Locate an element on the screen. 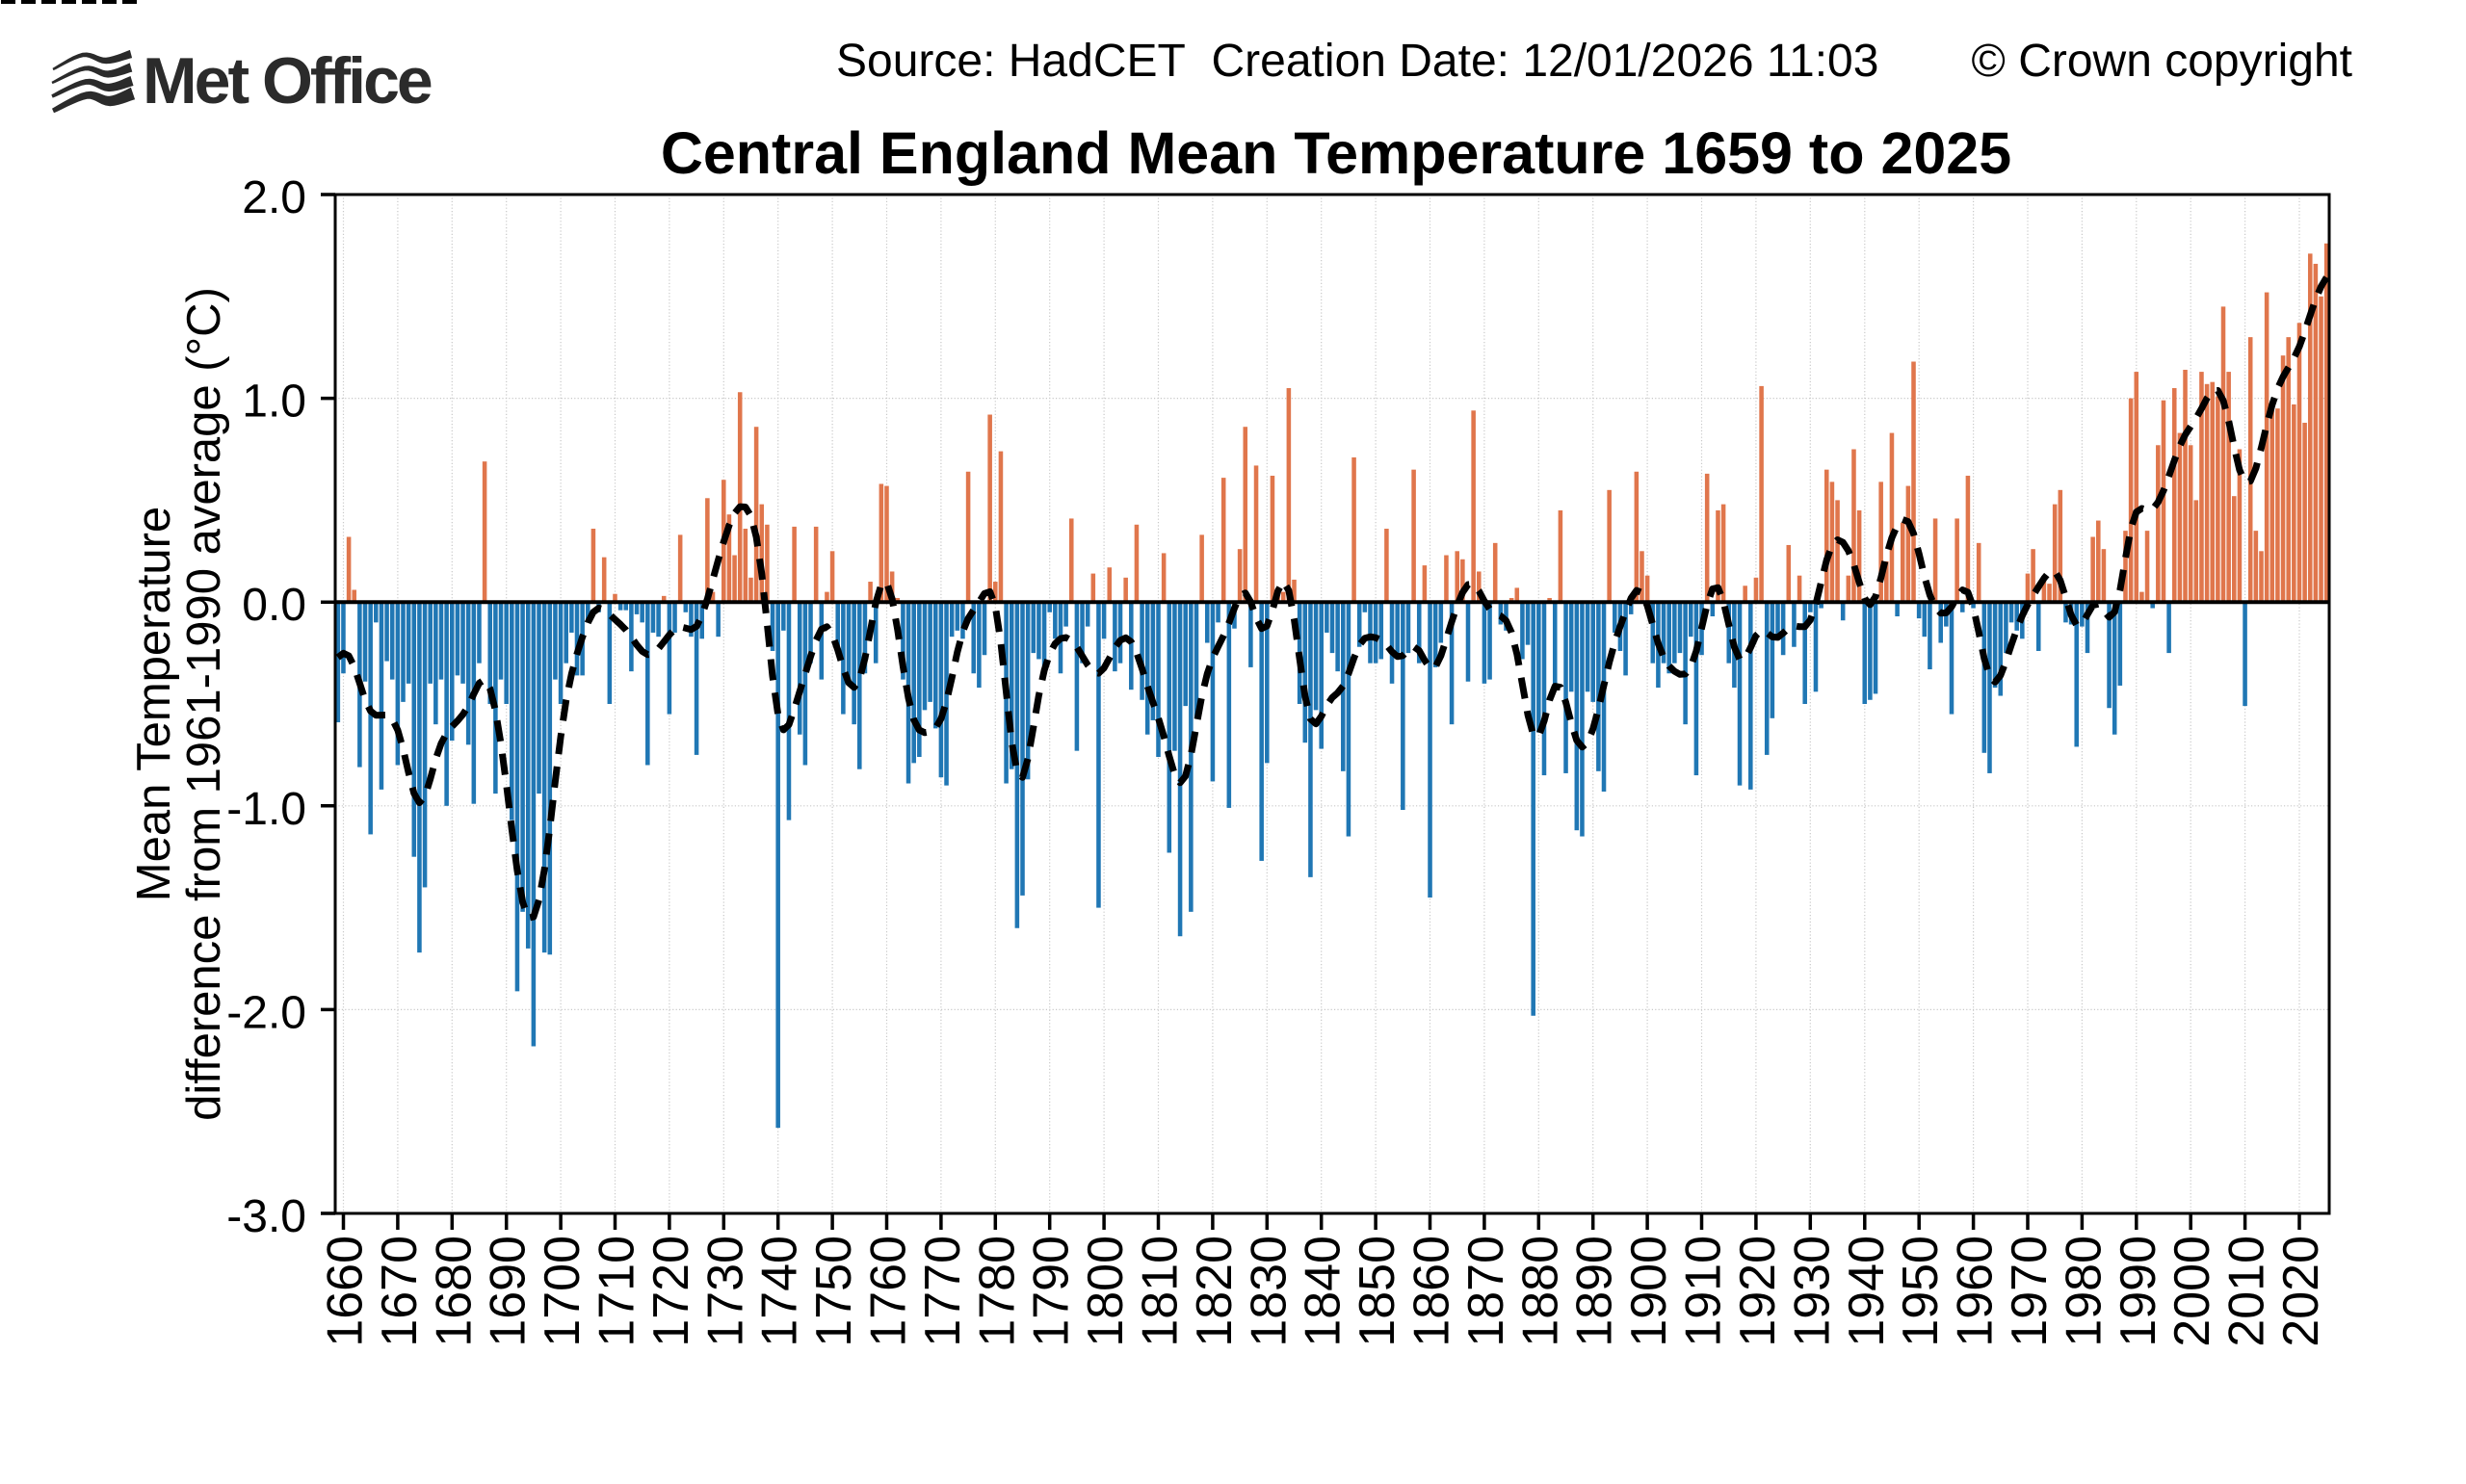 The width and height of the screenshot is (2466, 1484). svg-text: 1830 is located at coordinates (1269, 1292).